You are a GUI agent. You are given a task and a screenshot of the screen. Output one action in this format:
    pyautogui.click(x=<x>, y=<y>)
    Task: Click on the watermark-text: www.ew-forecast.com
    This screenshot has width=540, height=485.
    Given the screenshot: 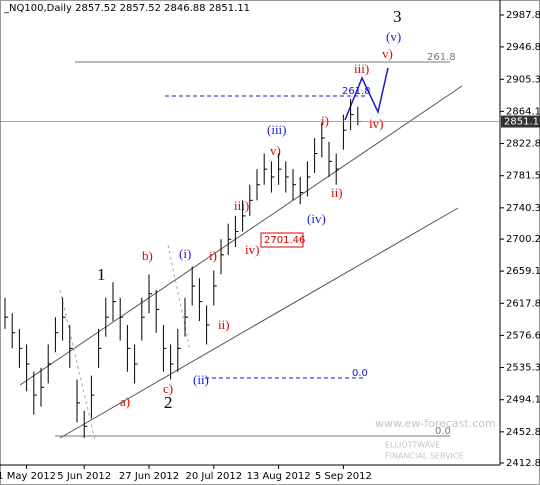 What is the action you would take?
    pyautogui.click(x=435, y=423)
    